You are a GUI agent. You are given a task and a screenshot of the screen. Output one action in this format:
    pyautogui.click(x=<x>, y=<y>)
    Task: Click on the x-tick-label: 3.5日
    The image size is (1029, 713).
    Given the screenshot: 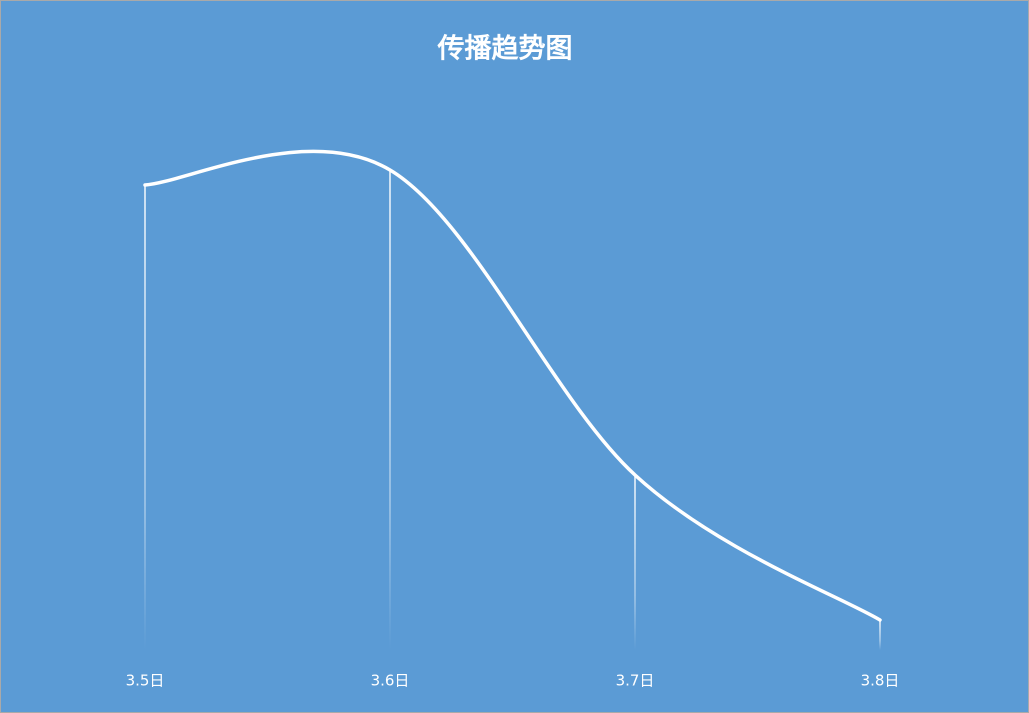 What is the action you would take?
    pyautogui.click(x=145, y=681)
    